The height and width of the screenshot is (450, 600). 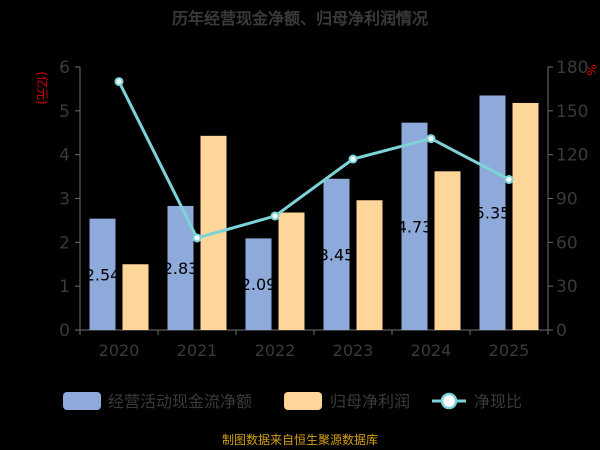 I want to click on bar-data-label: 5.35, so click(x=493, y=213).